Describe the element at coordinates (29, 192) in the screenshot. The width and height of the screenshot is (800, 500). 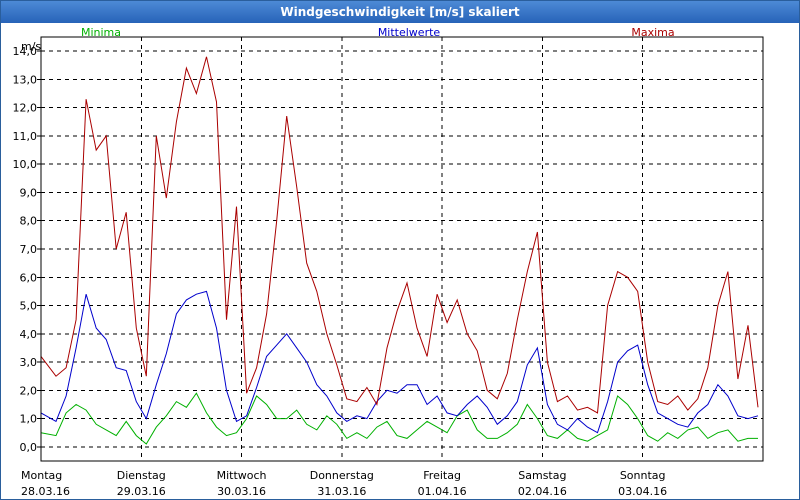
I see `y-tick-label-9: 9,0` at that location.